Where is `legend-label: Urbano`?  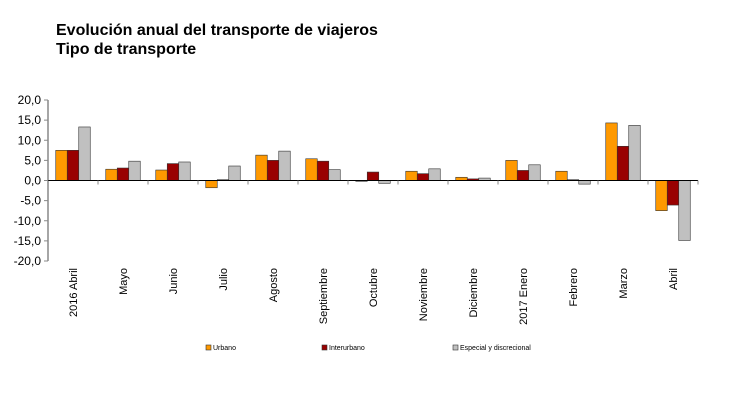 legend-label: Urbano is located at coordinates (224, 348).